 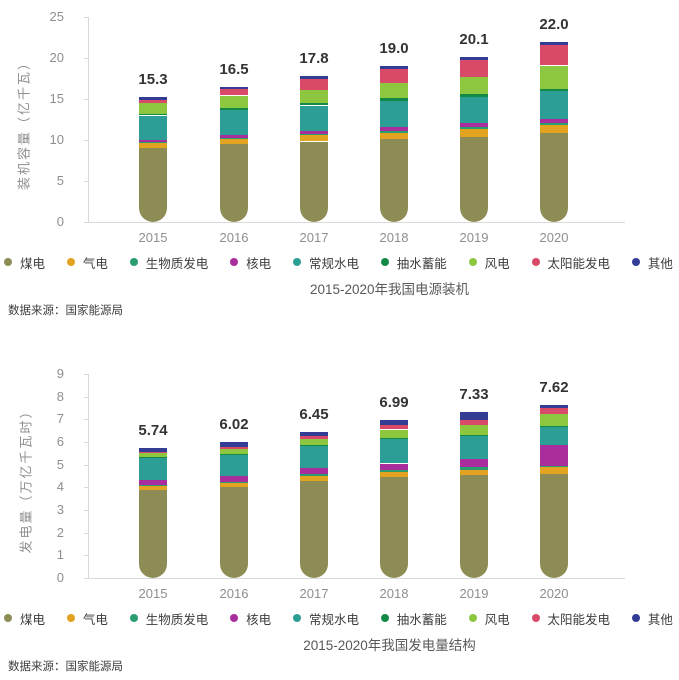 What do you see at coordinates (153, 79) in the screenshot?
I see `bar-total-label: 15.3` at bounding box center [153, 79].